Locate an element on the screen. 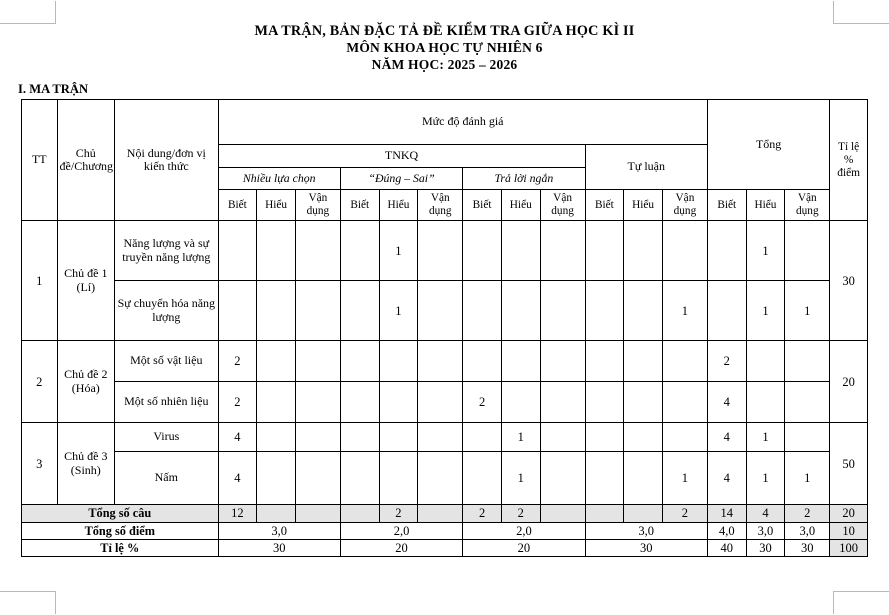  cell-level-7: 1 is located at coordinates (520, 478).